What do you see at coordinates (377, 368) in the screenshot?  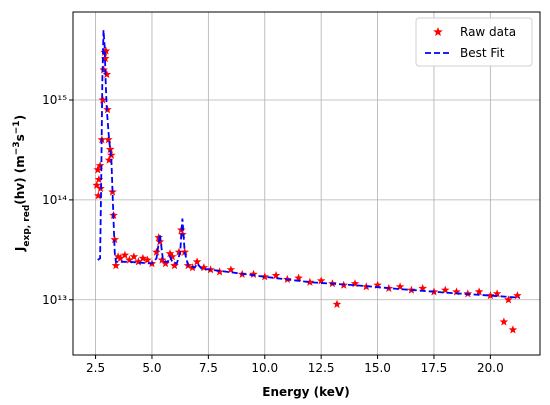 I see `x-tick-label: 15.0` at bounding box center [377, 368].